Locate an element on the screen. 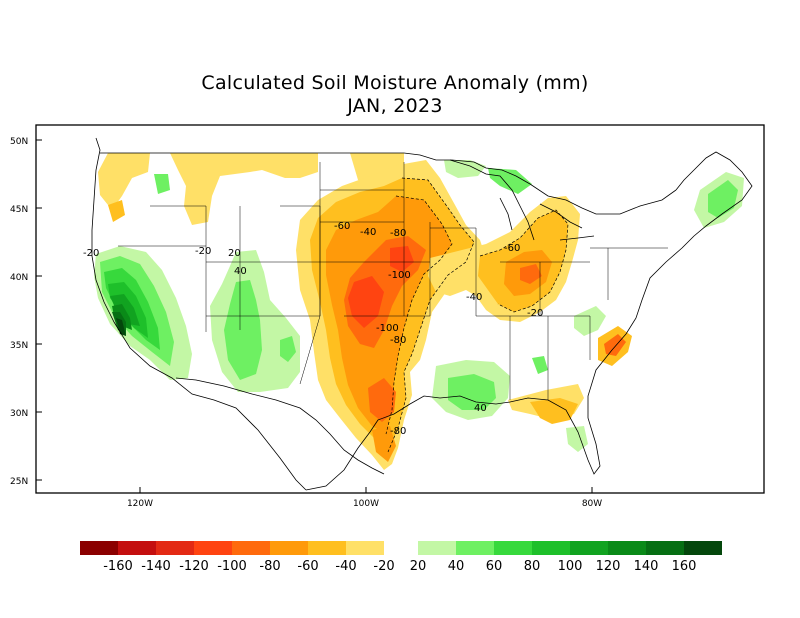 The width and height of the screenshot is (800, 618). dry-region-pacific-northwest is located at coordinates (124, 181).